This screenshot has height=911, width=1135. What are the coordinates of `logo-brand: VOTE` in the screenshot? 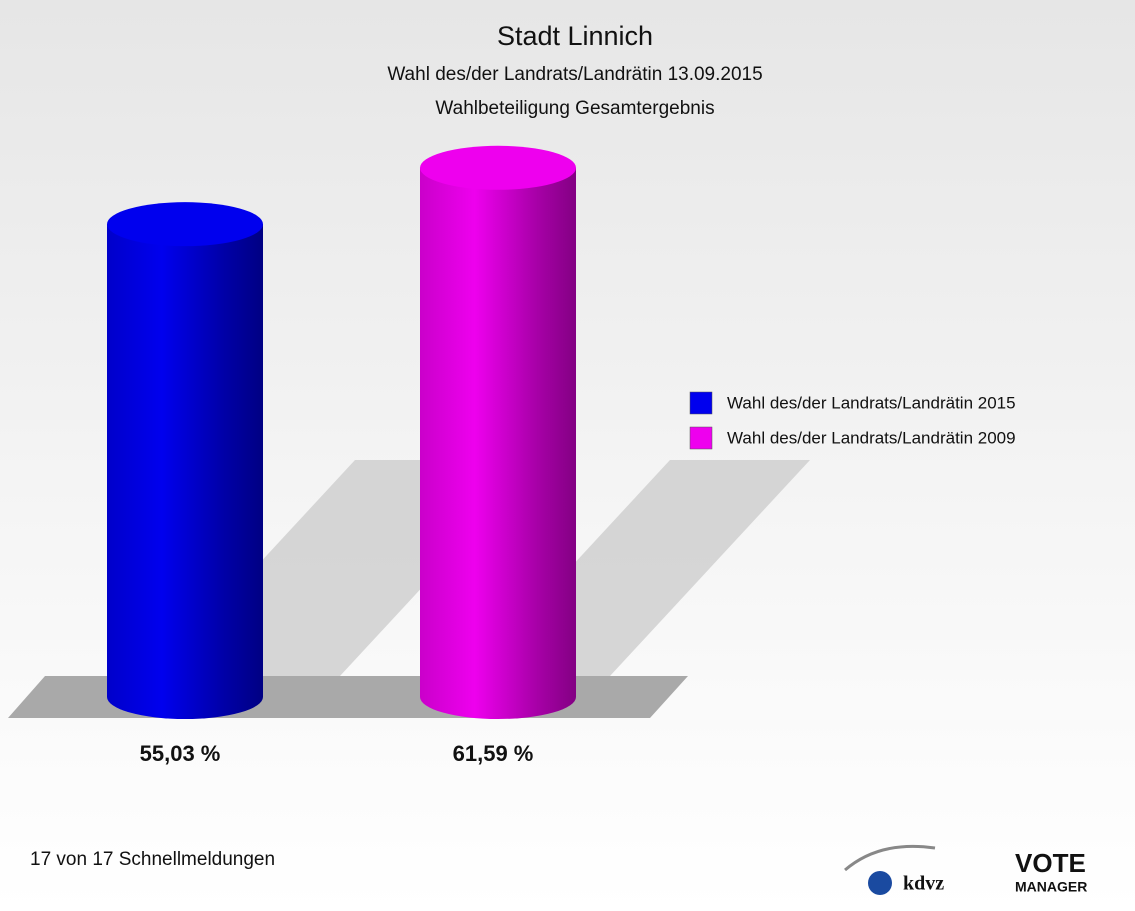 It's located at (1050, 863).